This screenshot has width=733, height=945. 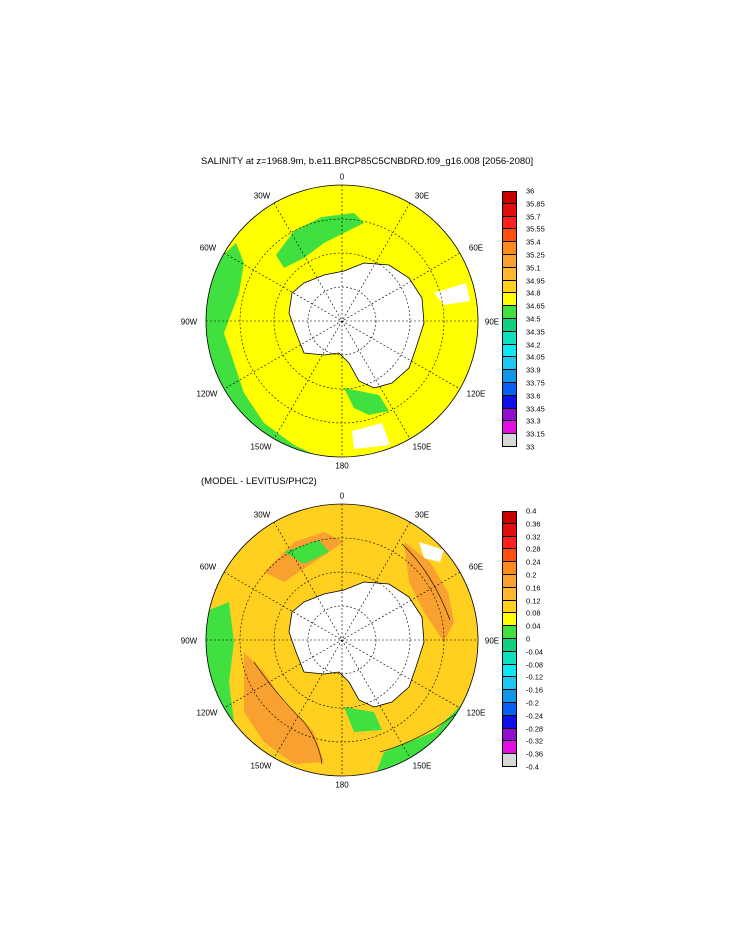 What do you see at coordinates (535, 677) in the screenshot?
I see `colorbar-label: -0.12` at bounding box center [535, 677].